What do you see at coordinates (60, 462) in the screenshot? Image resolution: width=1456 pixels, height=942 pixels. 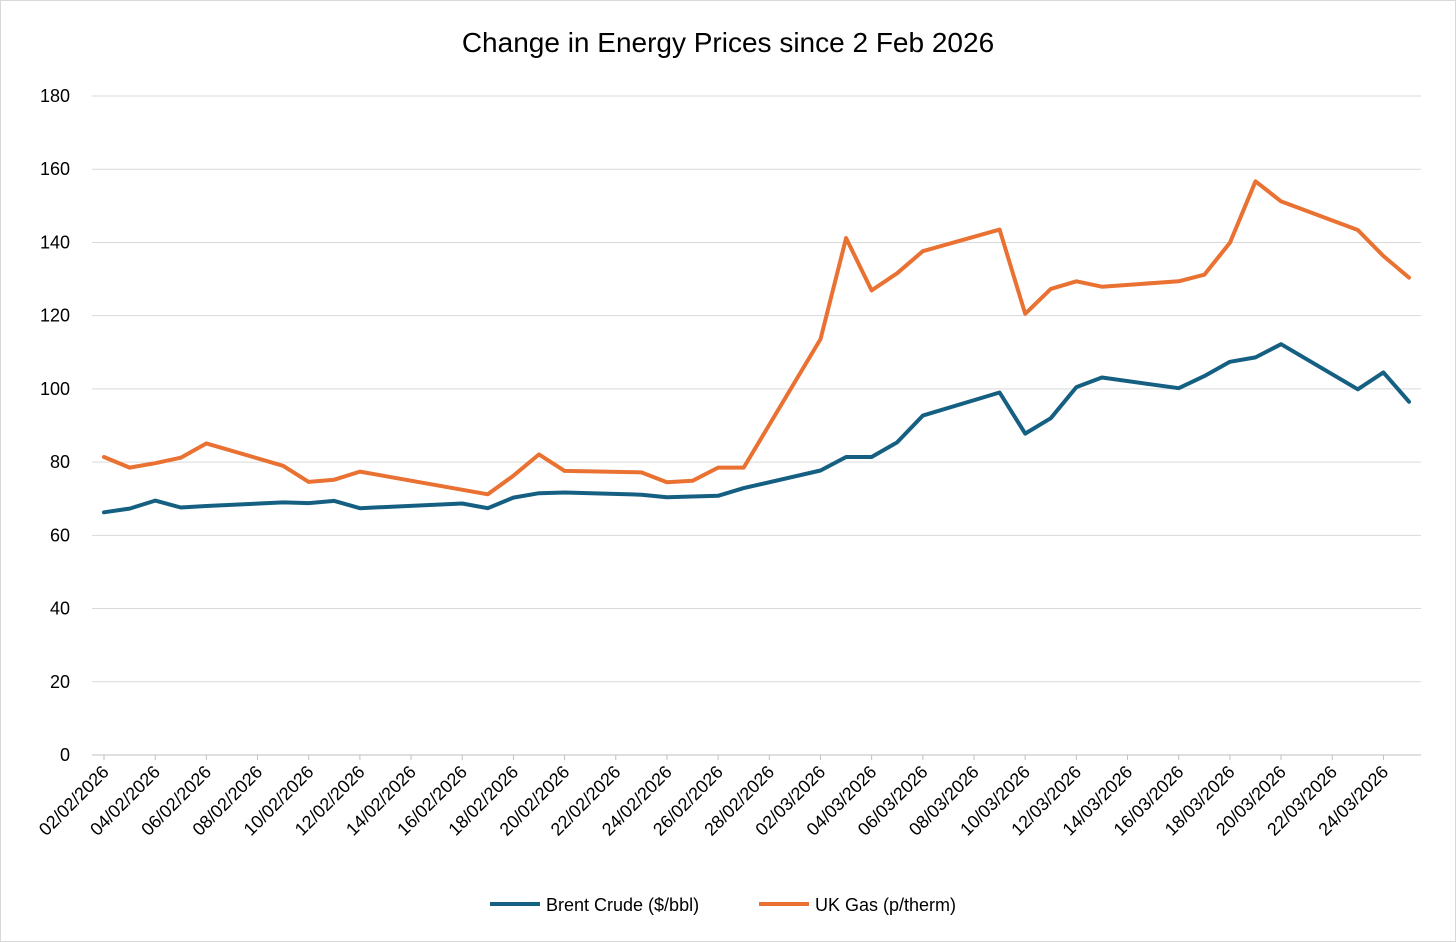 I see `y-tick-label: 80` at bounding box center [60, 462].